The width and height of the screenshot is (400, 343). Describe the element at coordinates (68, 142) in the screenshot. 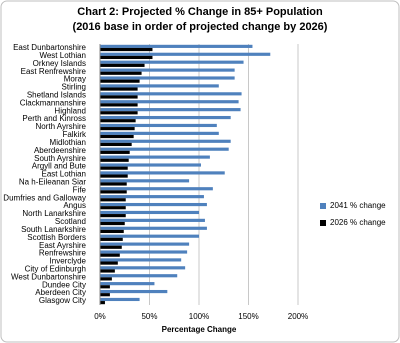

I see `y-tick-label: Midlothian` at that location.